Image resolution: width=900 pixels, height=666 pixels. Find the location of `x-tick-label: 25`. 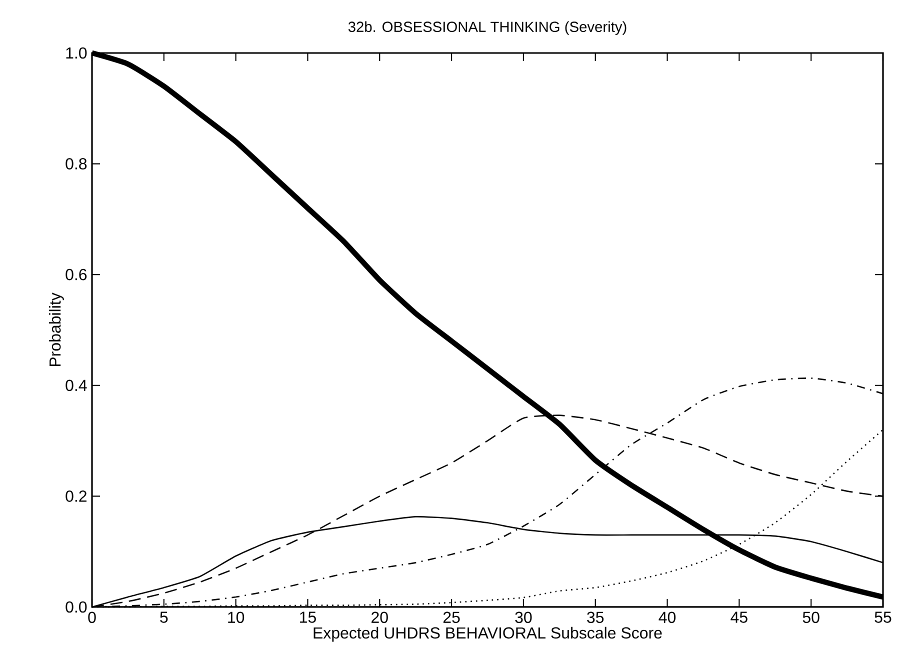

x-tick-label: 25 is located at coordinates (451, 618).